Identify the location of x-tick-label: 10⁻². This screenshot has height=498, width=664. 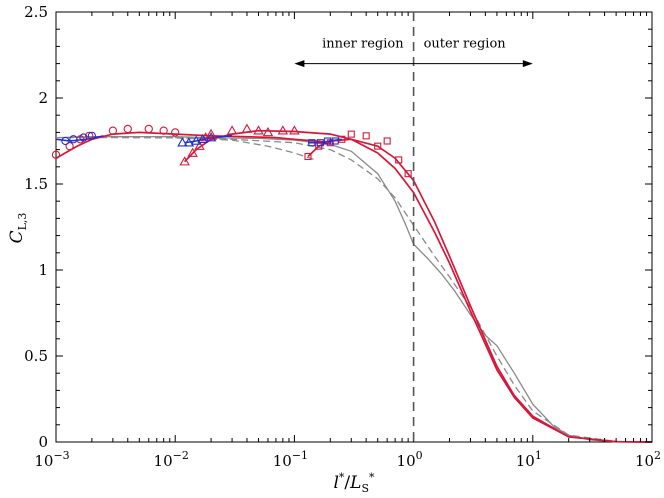
(171, 459).